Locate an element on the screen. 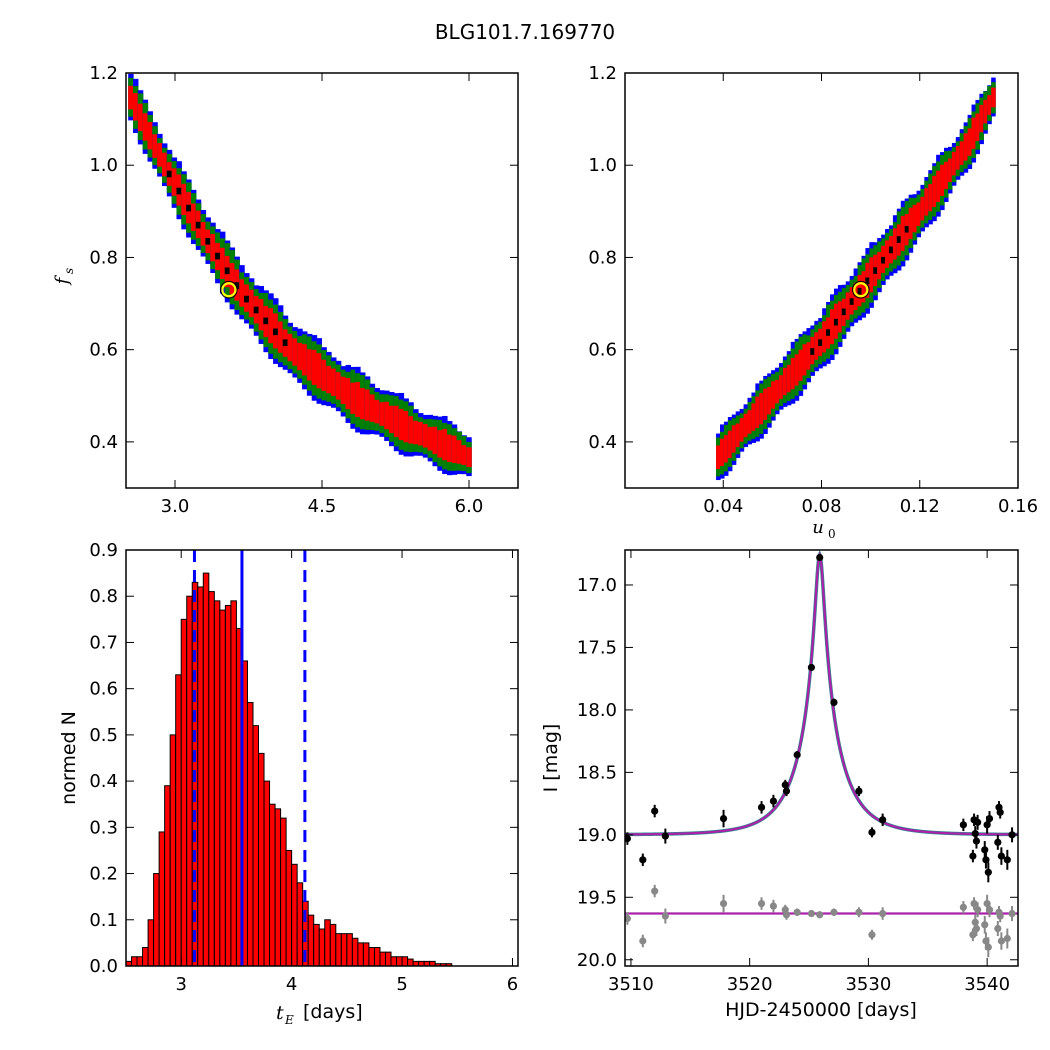  plot-frame is located at coordinates (821, 758).